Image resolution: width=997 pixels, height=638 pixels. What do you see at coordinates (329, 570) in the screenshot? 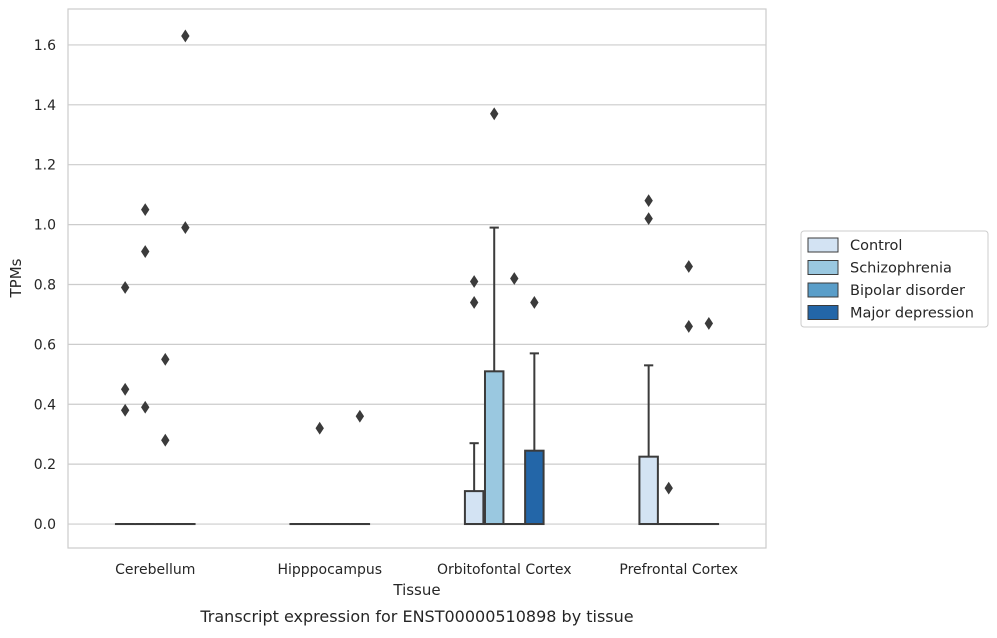
I see `x-tick-label: Hipppocampus` at bounding box center [329, 570].